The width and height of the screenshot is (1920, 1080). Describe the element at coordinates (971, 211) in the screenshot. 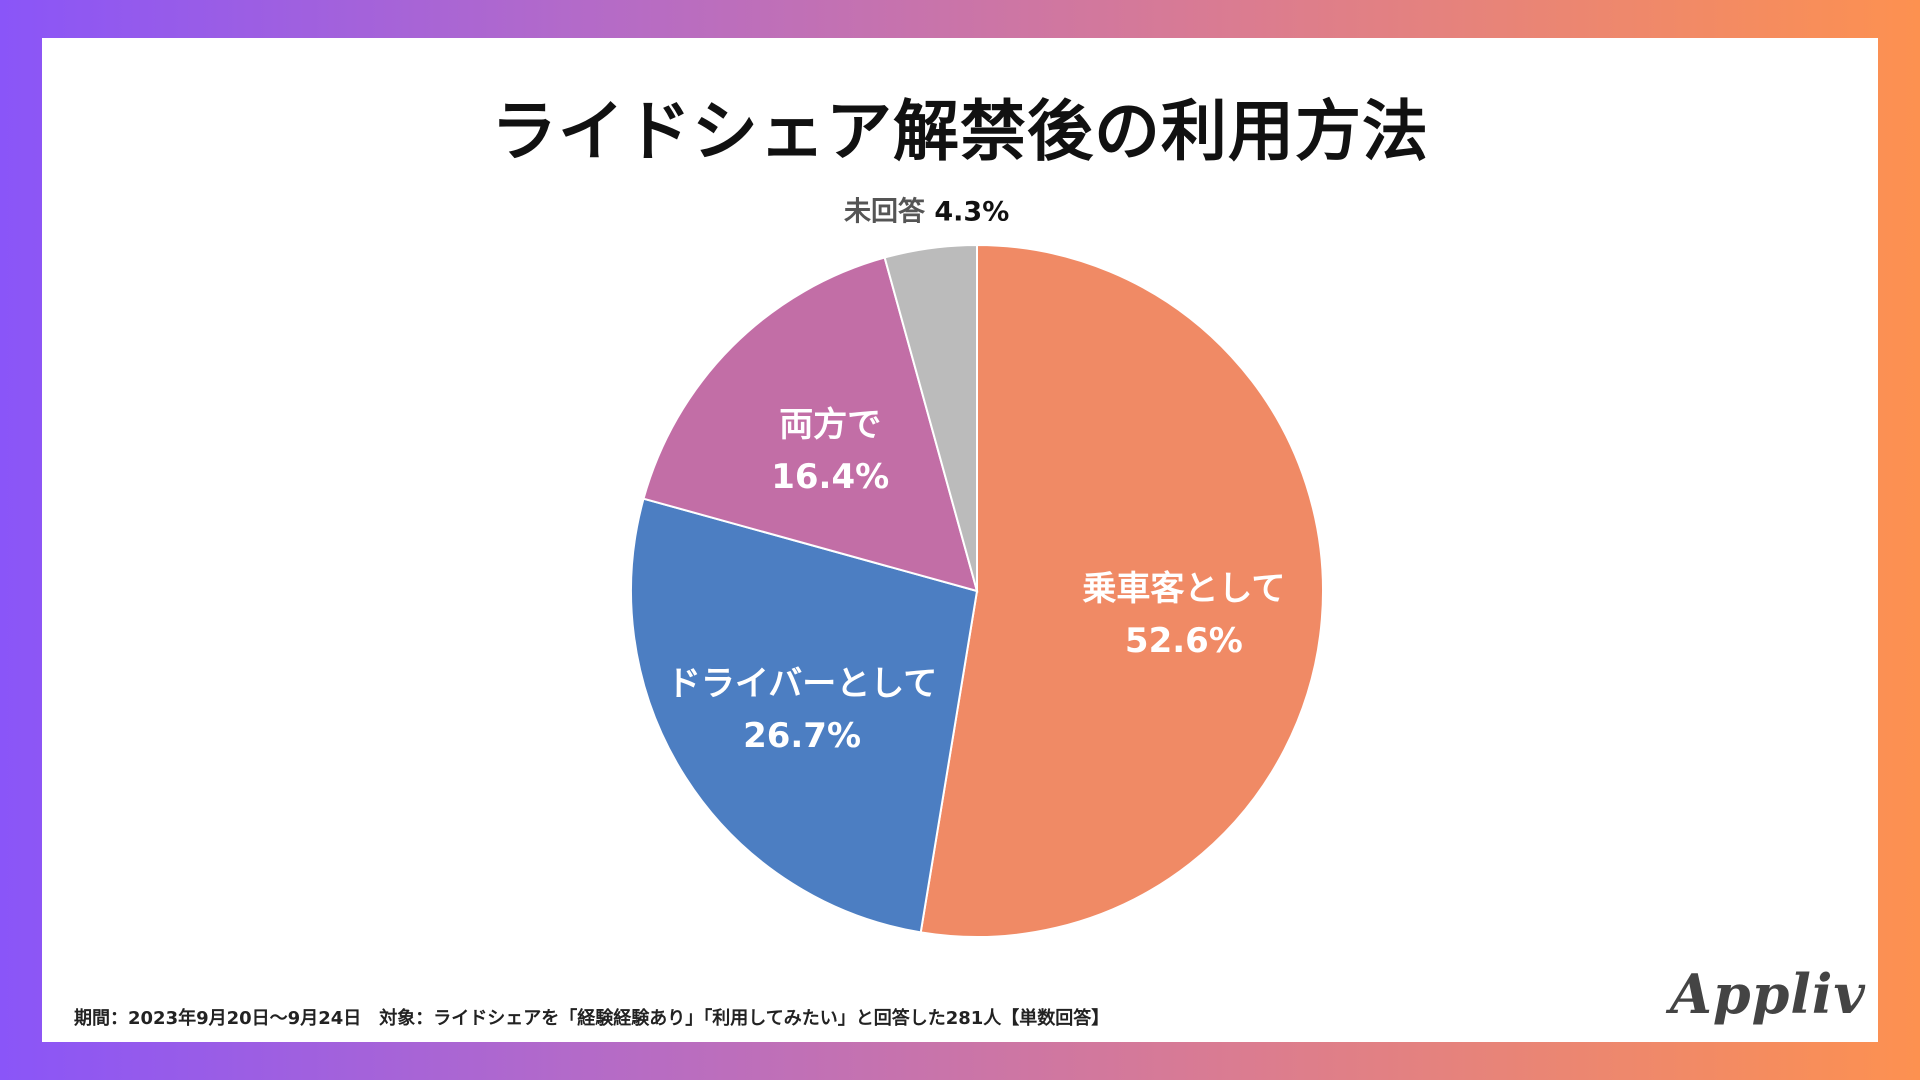

I see `slice-value-3: 4.3%` at that location.